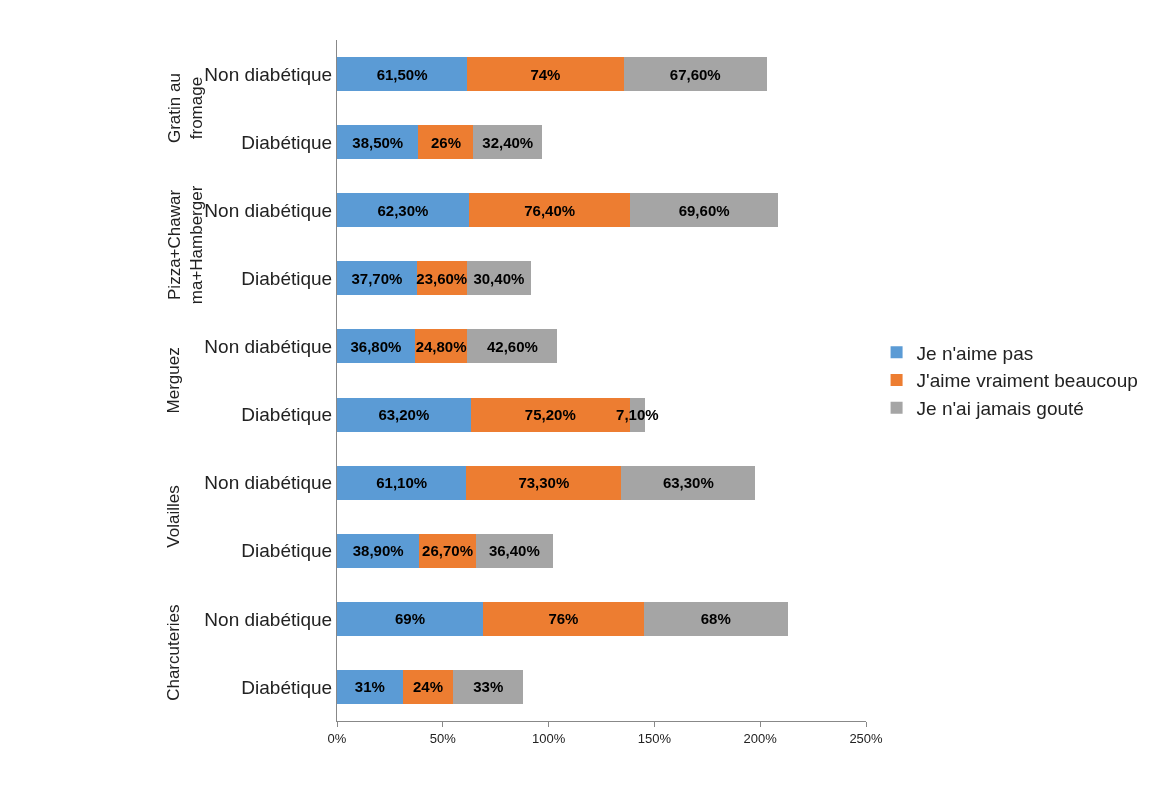 The height and width of the screenshot is (796, 1156). What do you see at coordinates (760, 738) in the screenshot?
I see `x-tick-label: 200%` at bounding box center [760, 738].